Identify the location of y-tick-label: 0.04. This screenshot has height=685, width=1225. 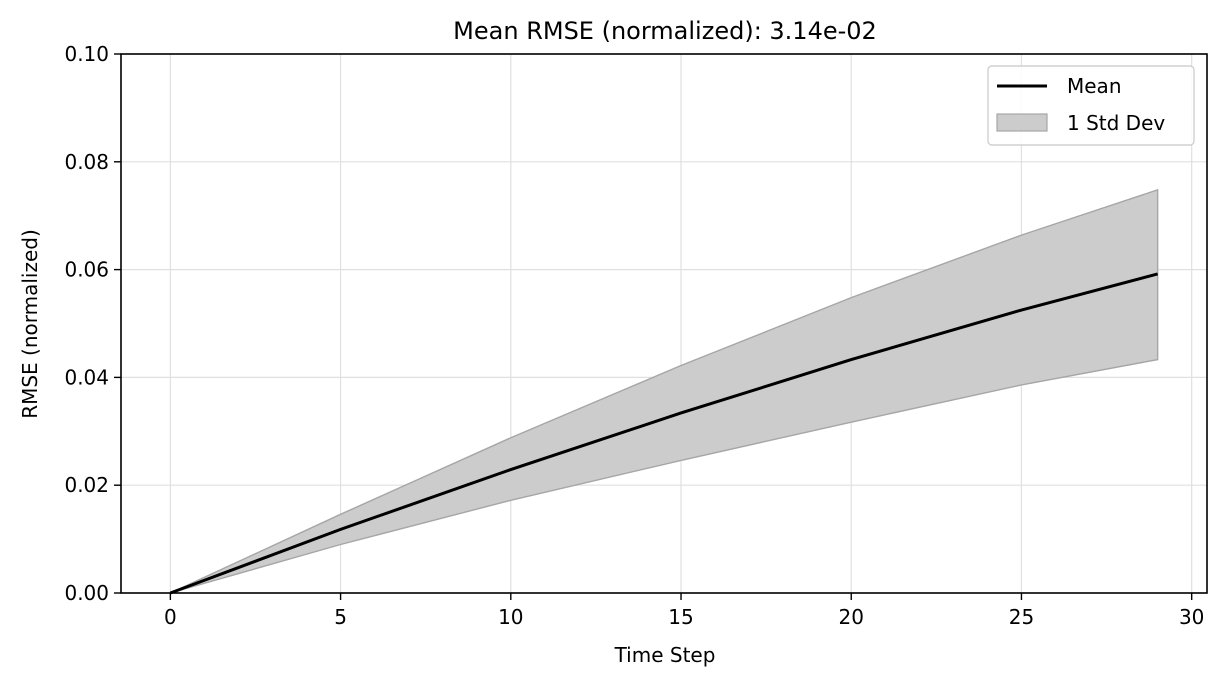
(86, 377).